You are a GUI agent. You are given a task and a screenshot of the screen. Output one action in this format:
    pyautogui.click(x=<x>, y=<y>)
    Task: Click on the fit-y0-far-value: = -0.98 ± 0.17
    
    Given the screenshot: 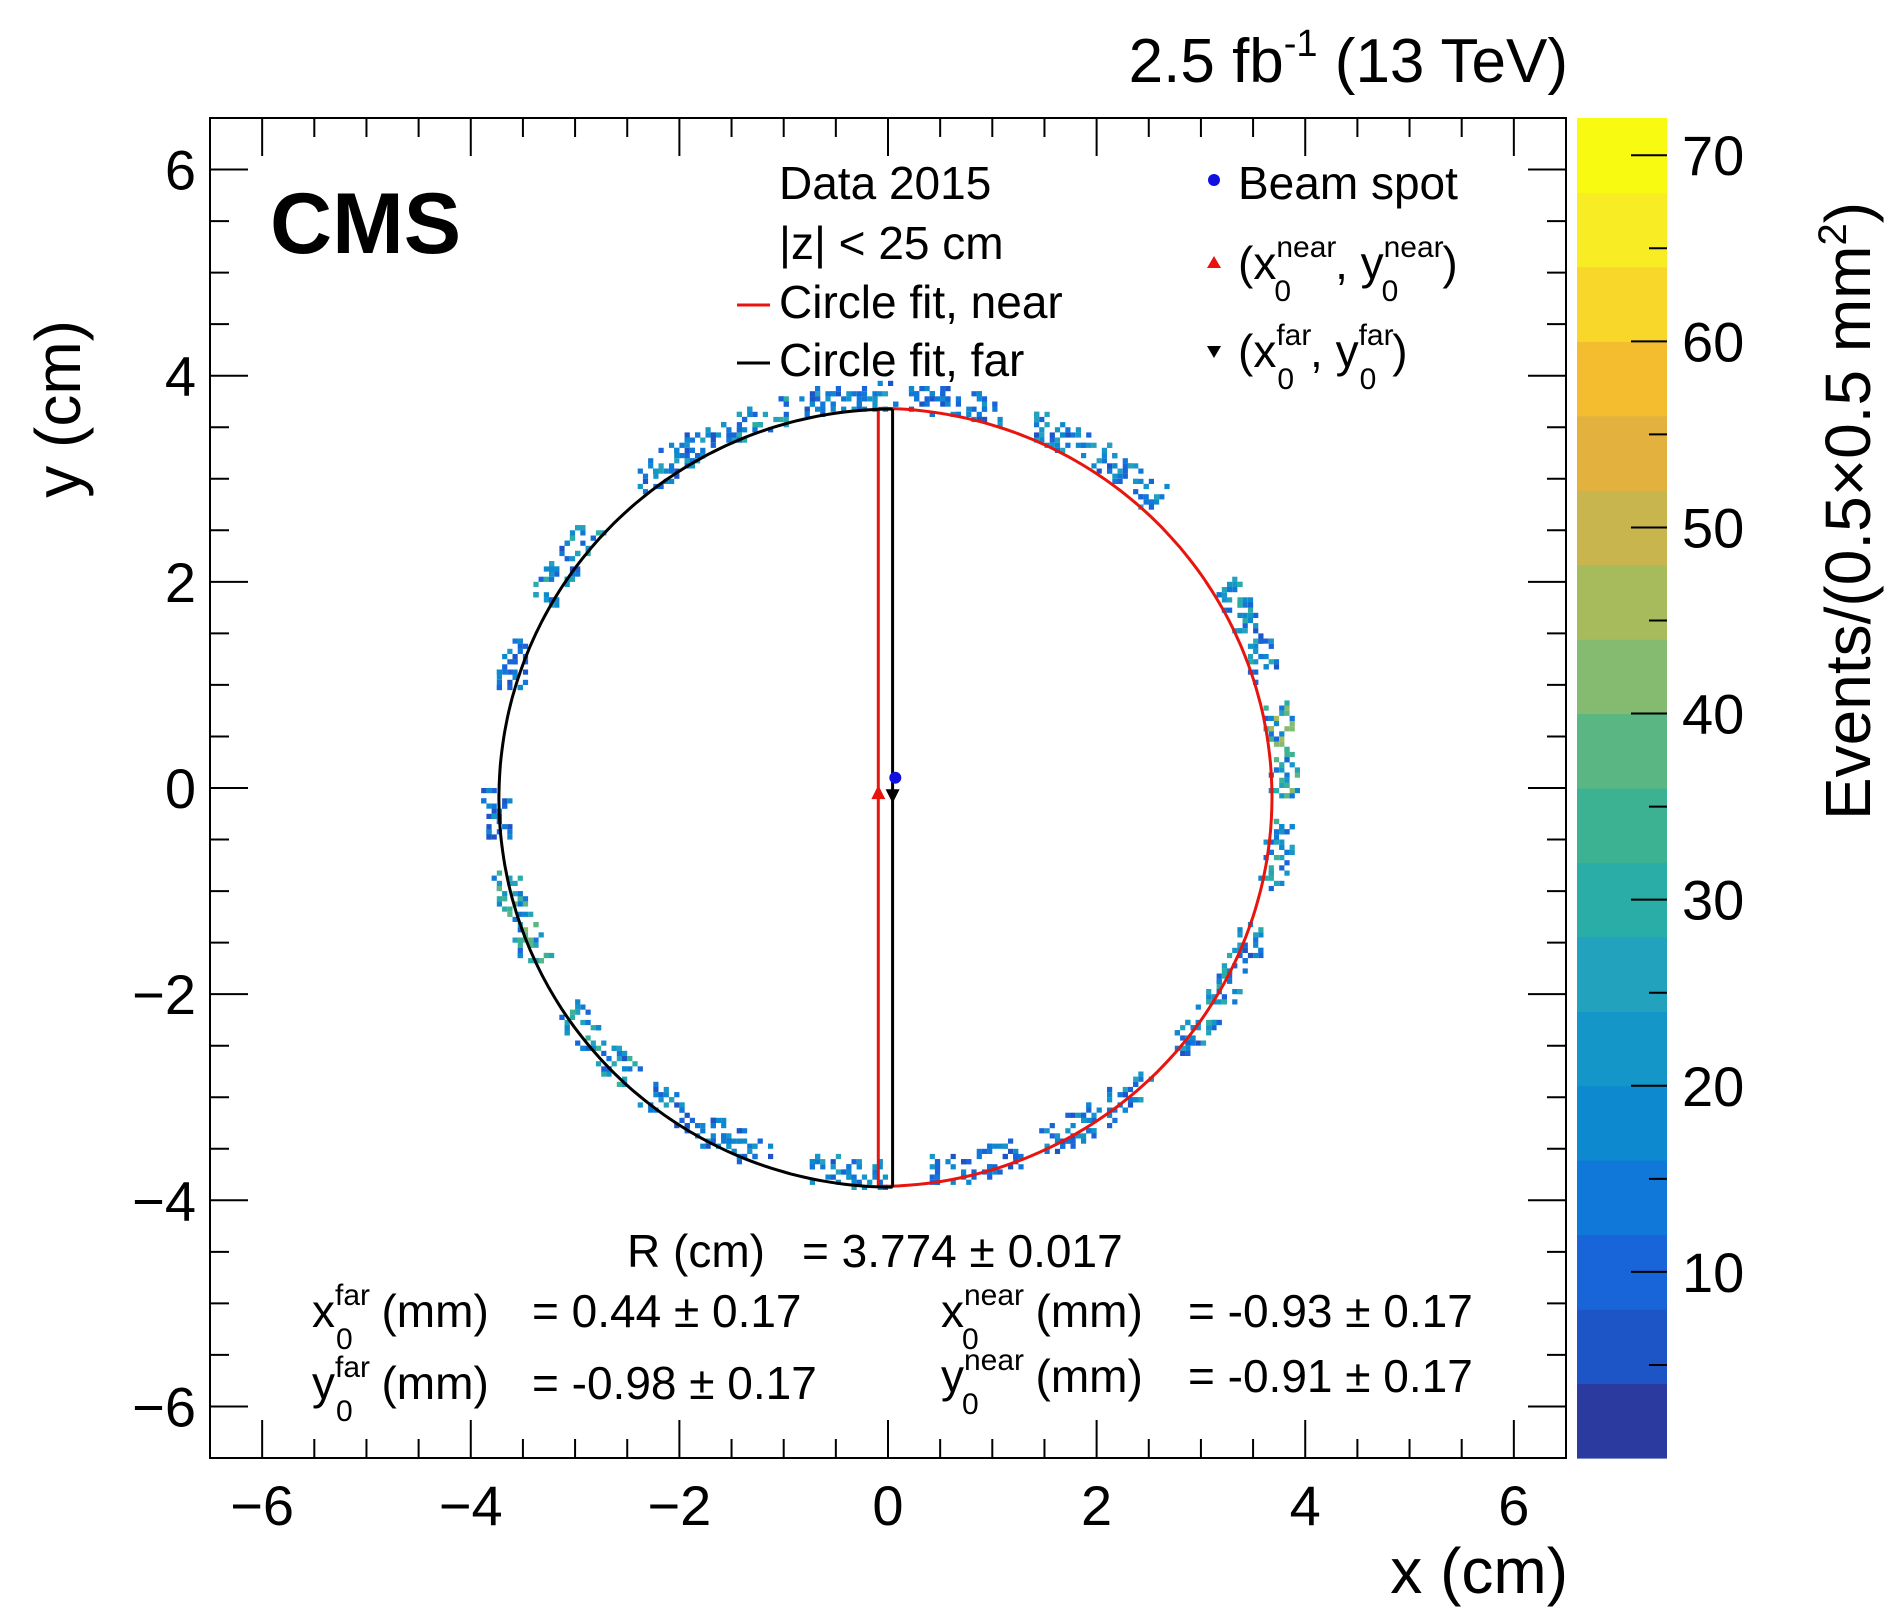 What is the action you would take?
    pyautogui.click(x=674, y=1383)
    